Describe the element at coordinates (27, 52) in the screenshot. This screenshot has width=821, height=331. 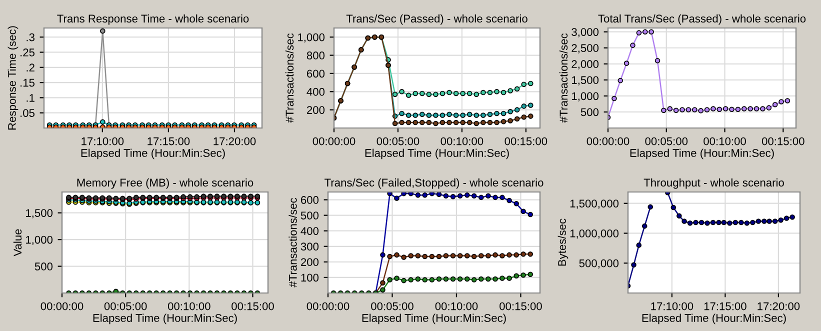
I see `y-tick-label: .25` at that location.